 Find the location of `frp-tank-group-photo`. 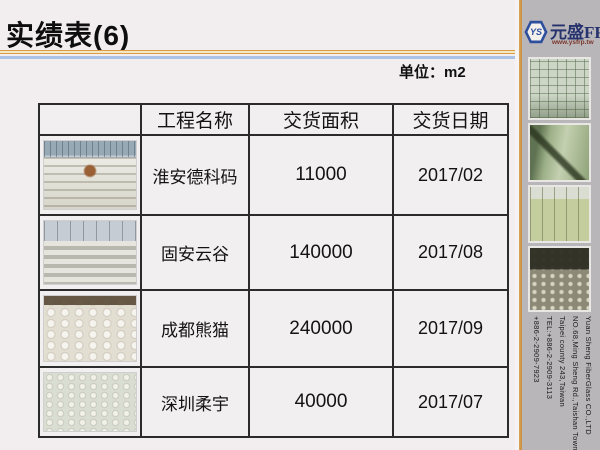

frp-tank-group-photo is located at coordinates (559, 214).